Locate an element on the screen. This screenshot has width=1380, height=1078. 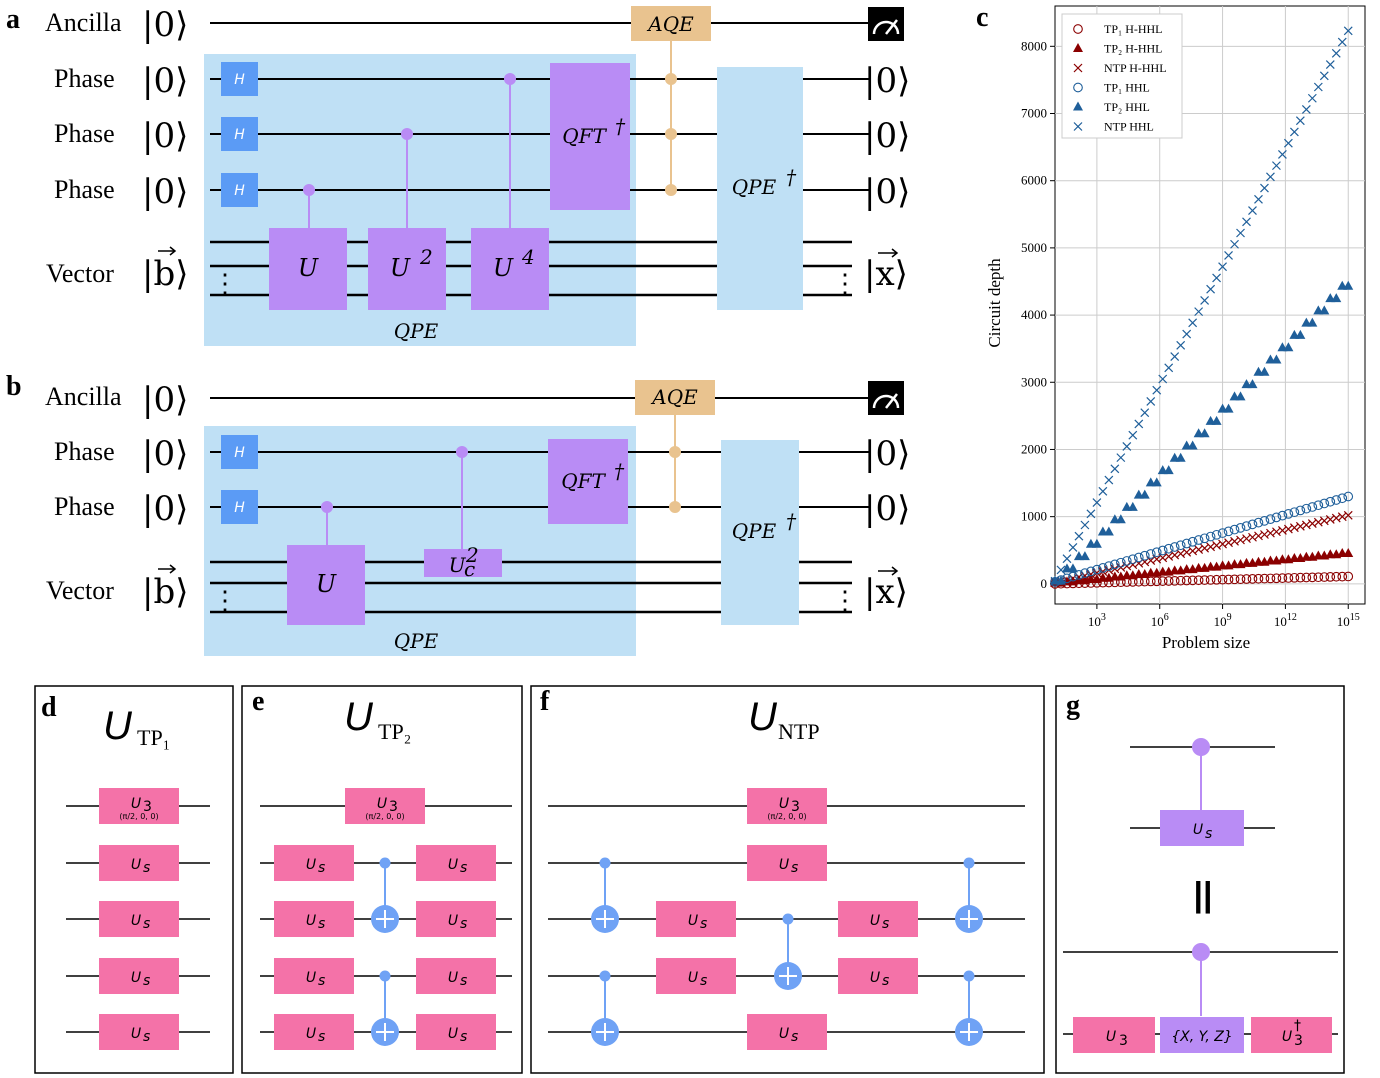
ket-out-b-1: |0⟩ is located at coordinates (887, 454).